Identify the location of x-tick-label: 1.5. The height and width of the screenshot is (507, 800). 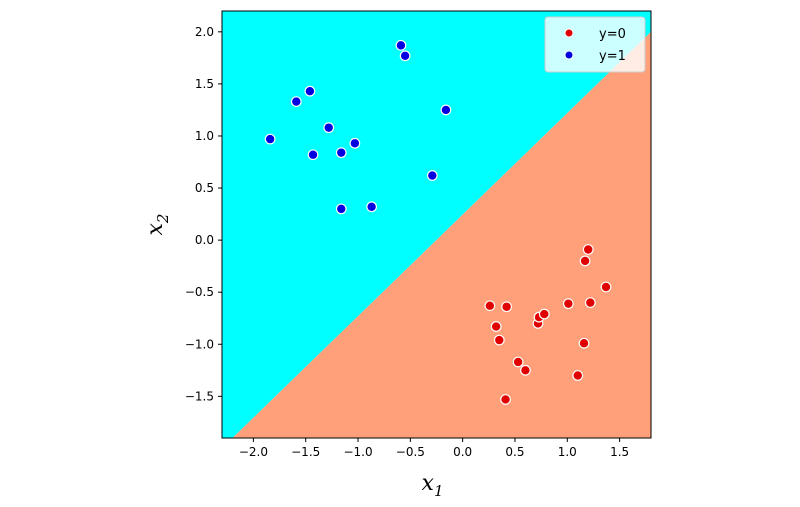
(619, 452).